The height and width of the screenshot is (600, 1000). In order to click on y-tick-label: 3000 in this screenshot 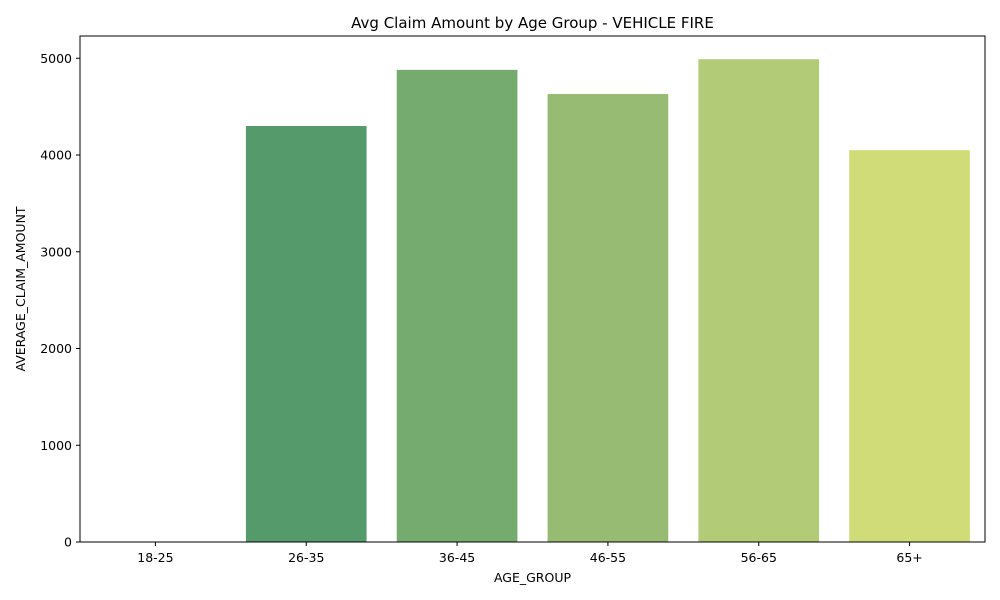, I will do `click(56, 251)`.